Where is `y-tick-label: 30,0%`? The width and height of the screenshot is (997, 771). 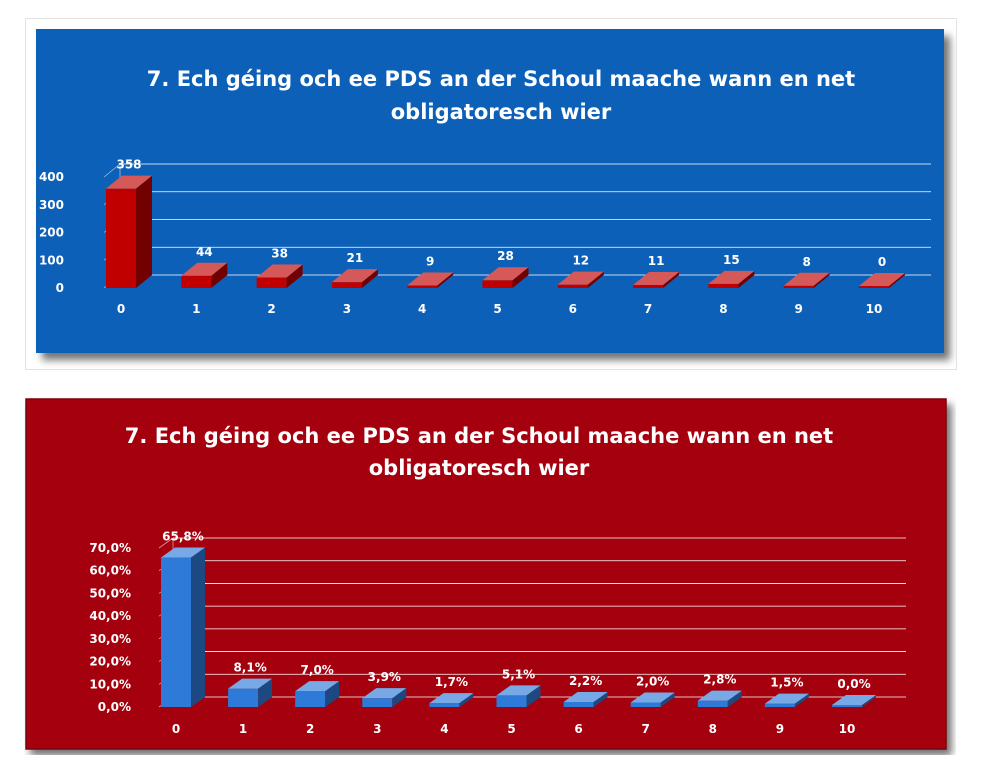
y-tick-label: 30,0% is located at coordinates (110, 639).